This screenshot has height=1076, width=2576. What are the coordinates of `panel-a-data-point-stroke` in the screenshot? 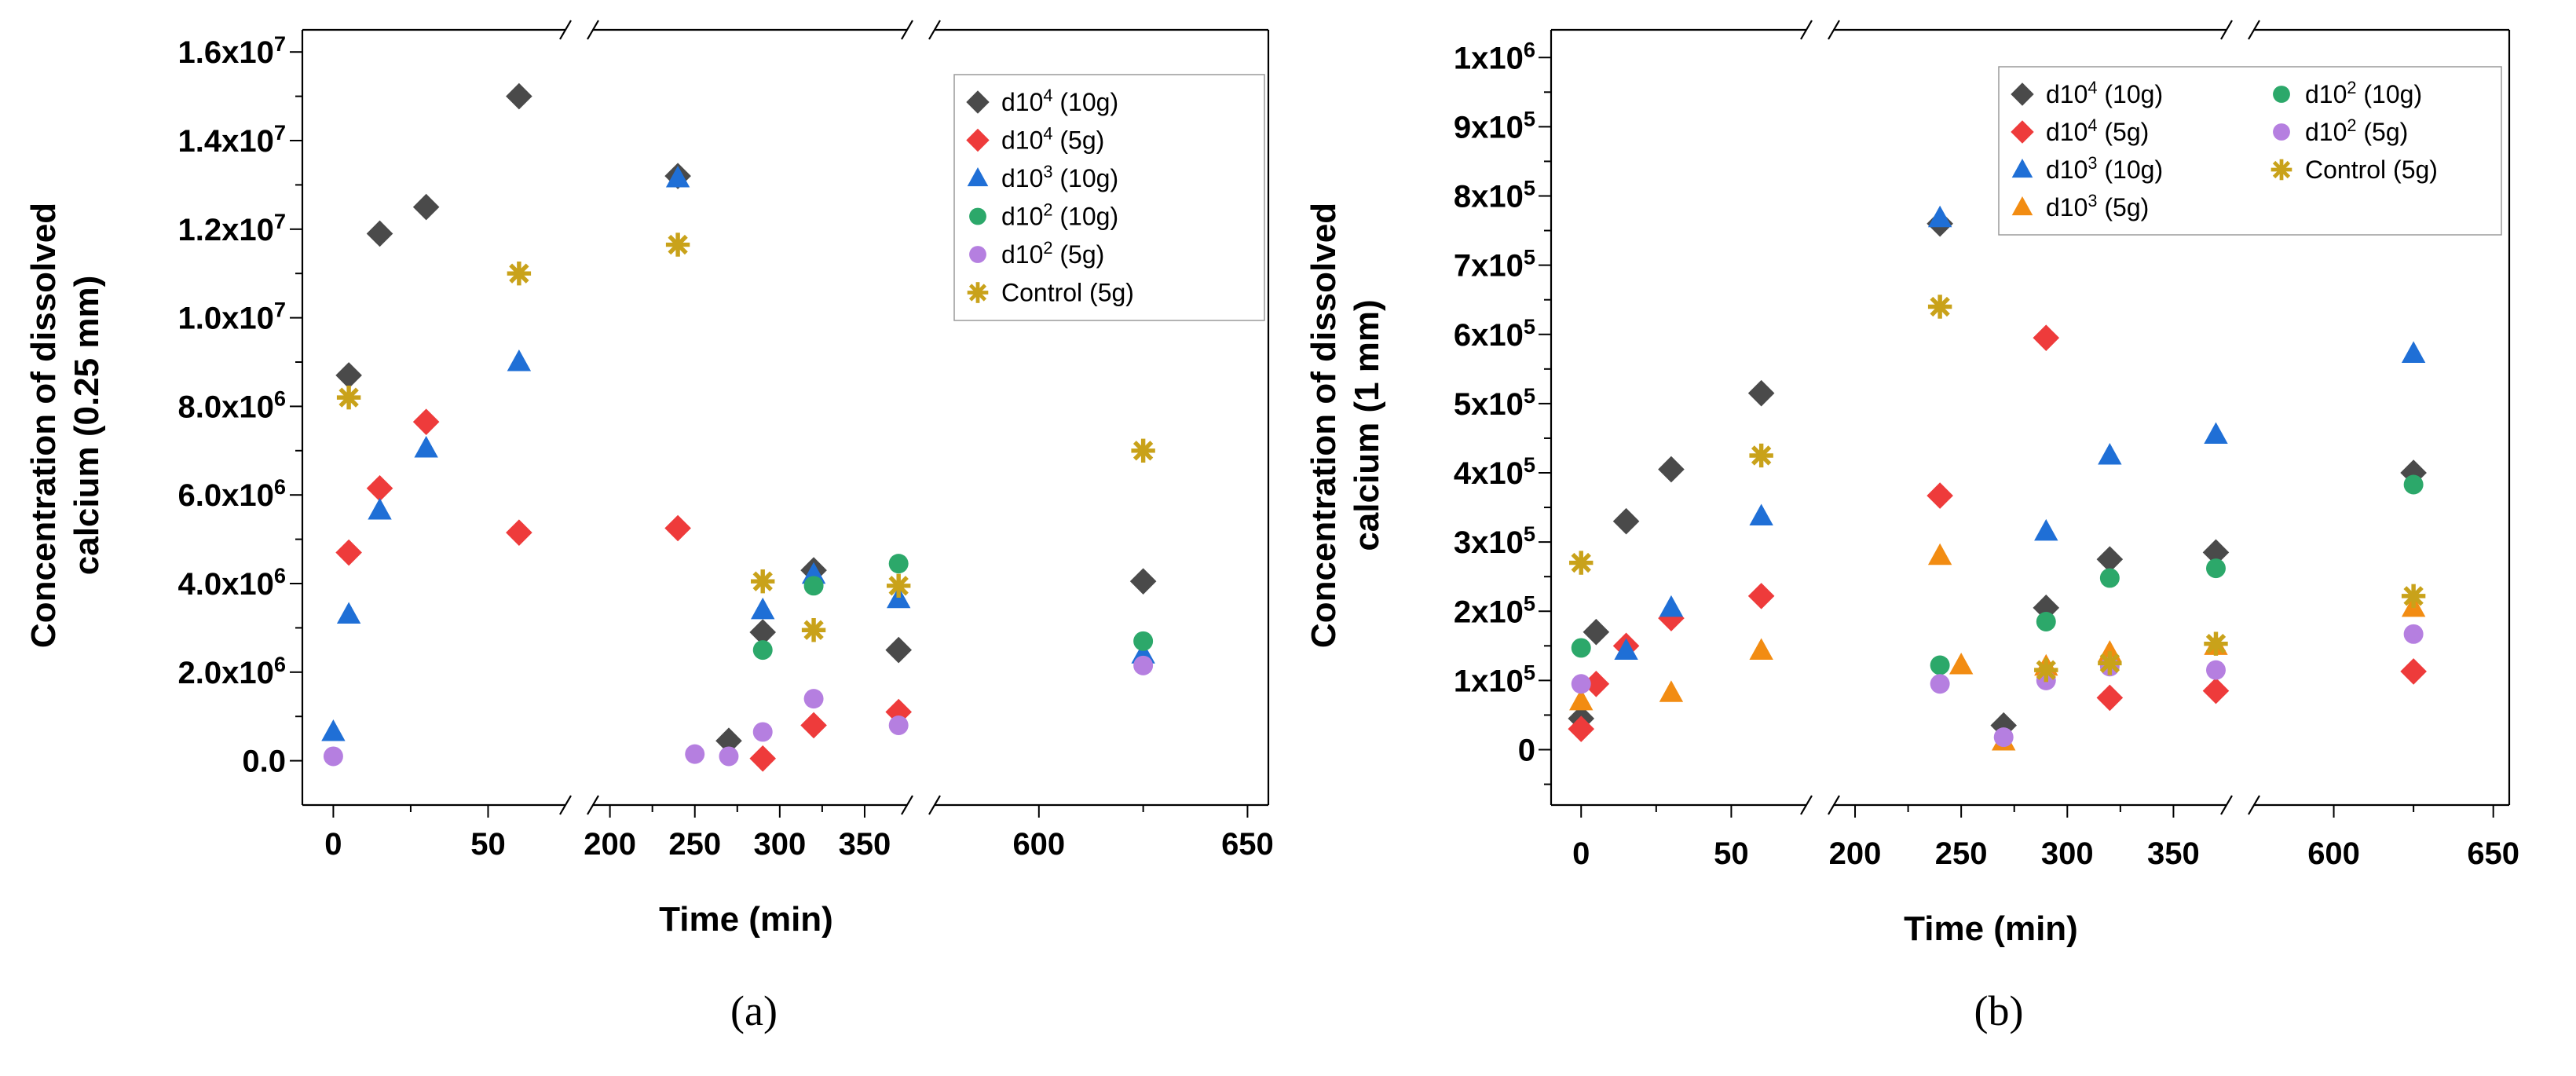 It's located at (814, 630).